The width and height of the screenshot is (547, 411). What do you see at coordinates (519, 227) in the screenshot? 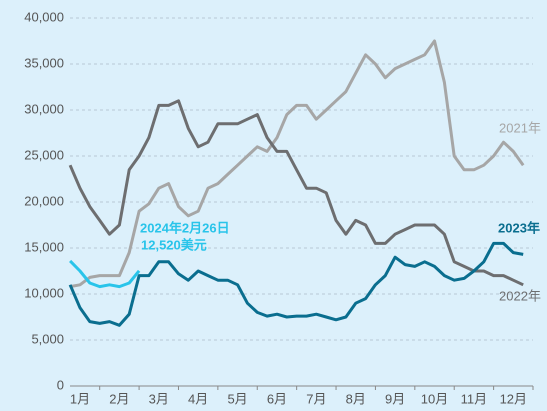
I see `series-label: 2023年` at bounding box center [519, 227].